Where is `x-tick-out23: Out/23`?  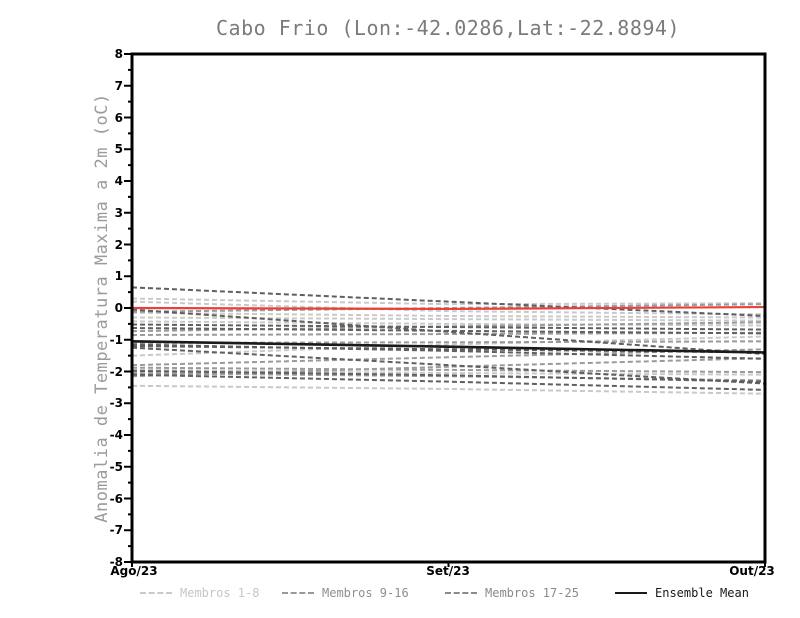 x-tick-out23: Out/23 is located at coordinates (752, 571).